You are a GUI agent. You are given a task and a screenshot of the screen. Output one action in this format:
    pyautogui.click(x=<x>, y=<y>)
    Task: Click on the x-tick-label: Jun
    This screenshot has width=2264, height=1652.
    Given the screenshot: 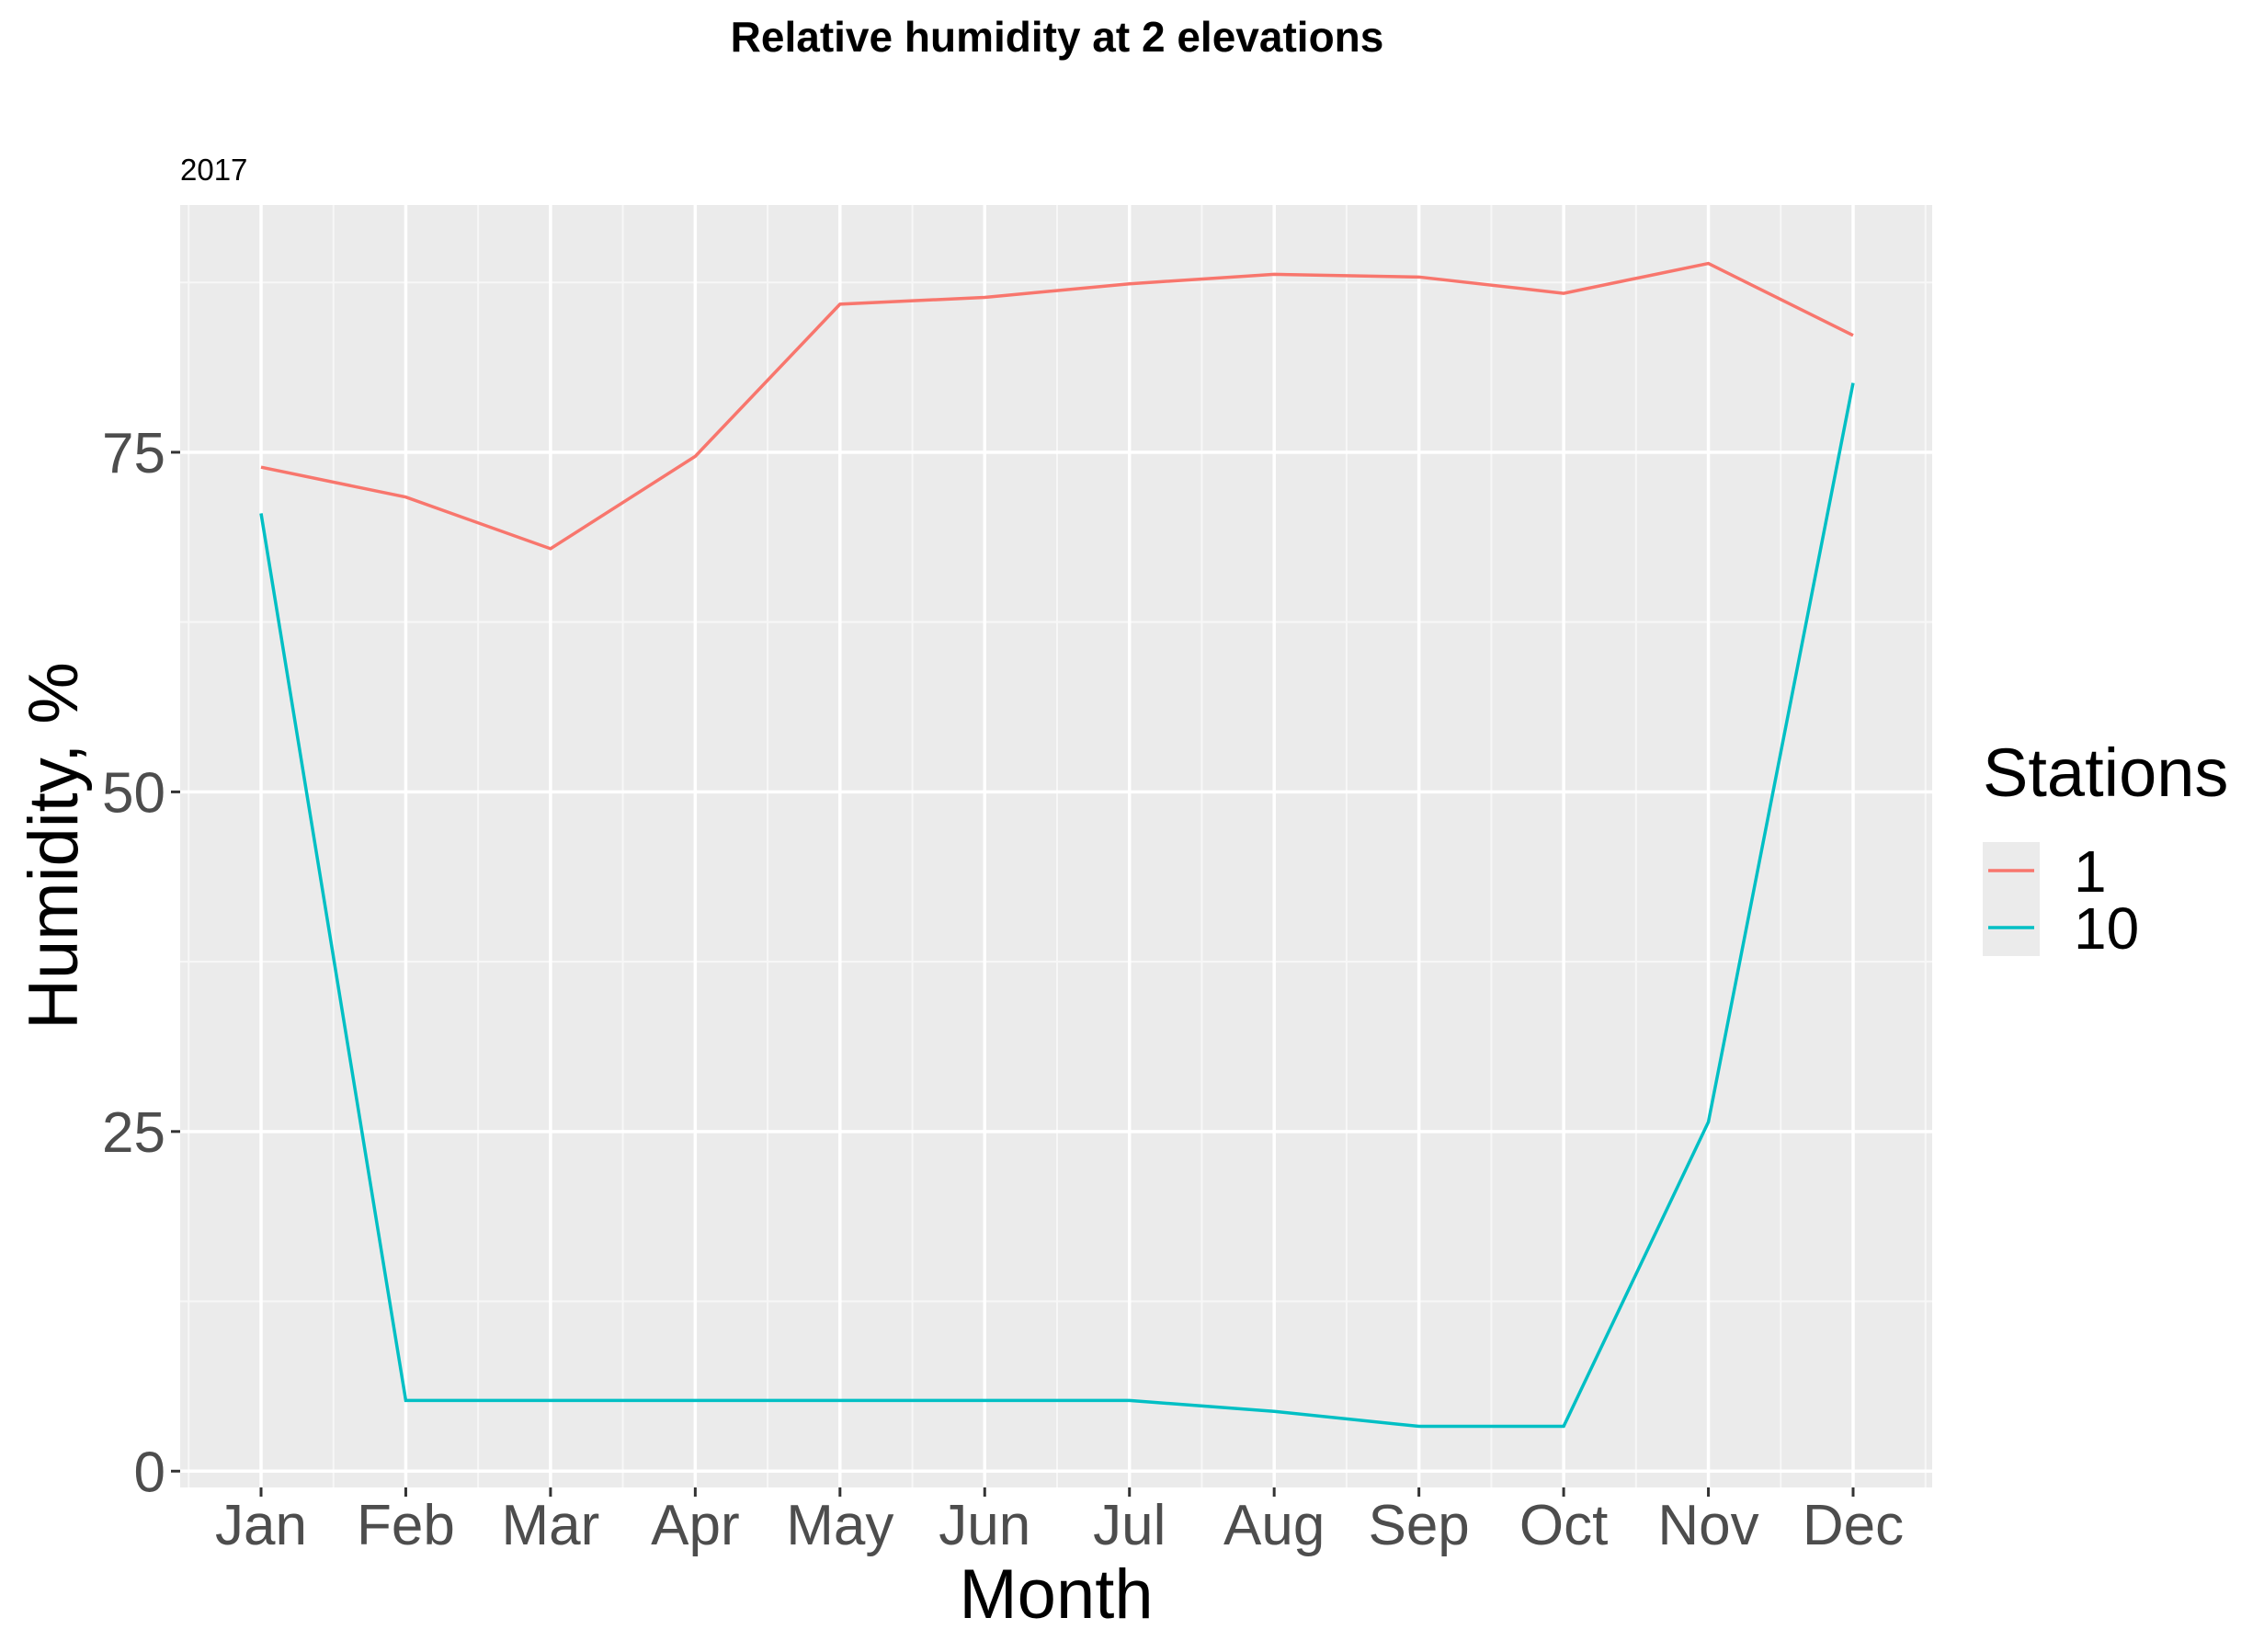 What is the action you would take?
    pyautogui.click(x=984, y=1525)
    